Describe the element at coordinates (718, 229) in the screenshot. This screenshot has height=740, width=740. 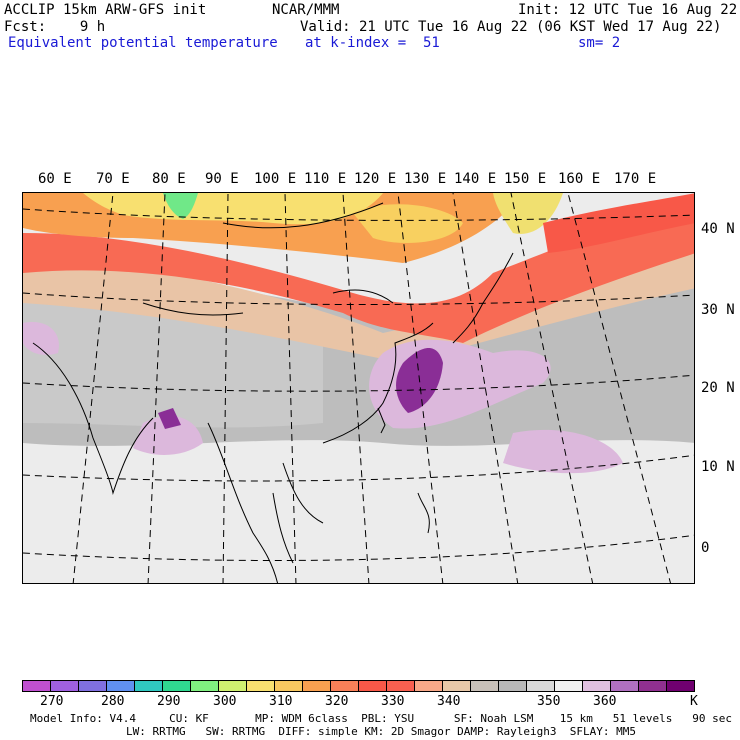
I see `lat-label: 40 N` at that location.